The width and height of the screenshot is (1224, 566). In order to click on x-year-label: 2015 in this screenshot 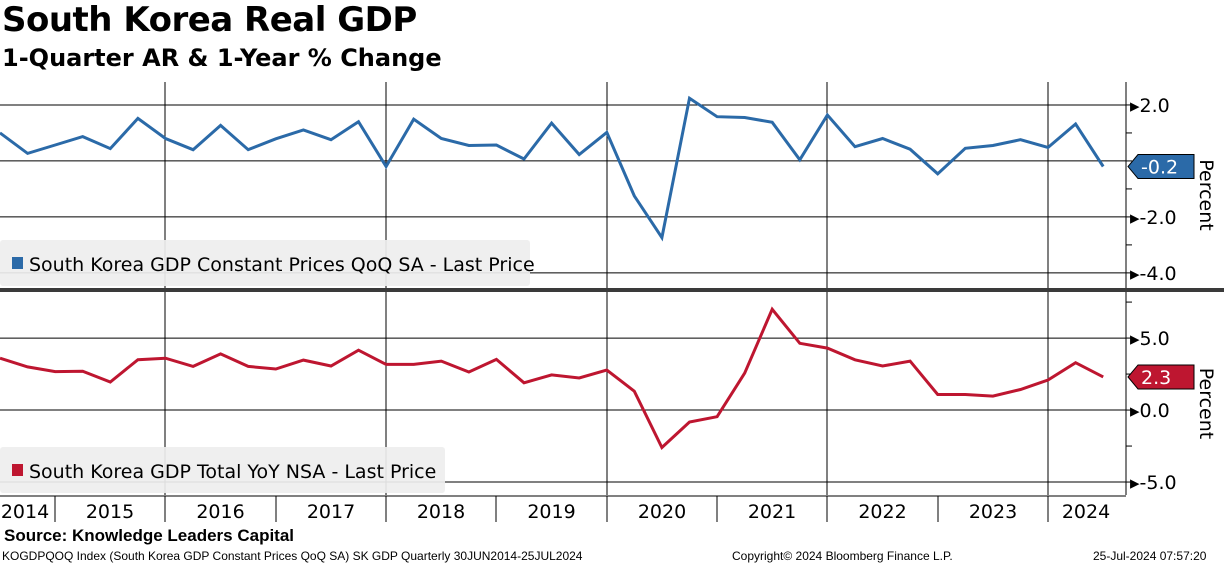, I will do `click(110, 512)`.